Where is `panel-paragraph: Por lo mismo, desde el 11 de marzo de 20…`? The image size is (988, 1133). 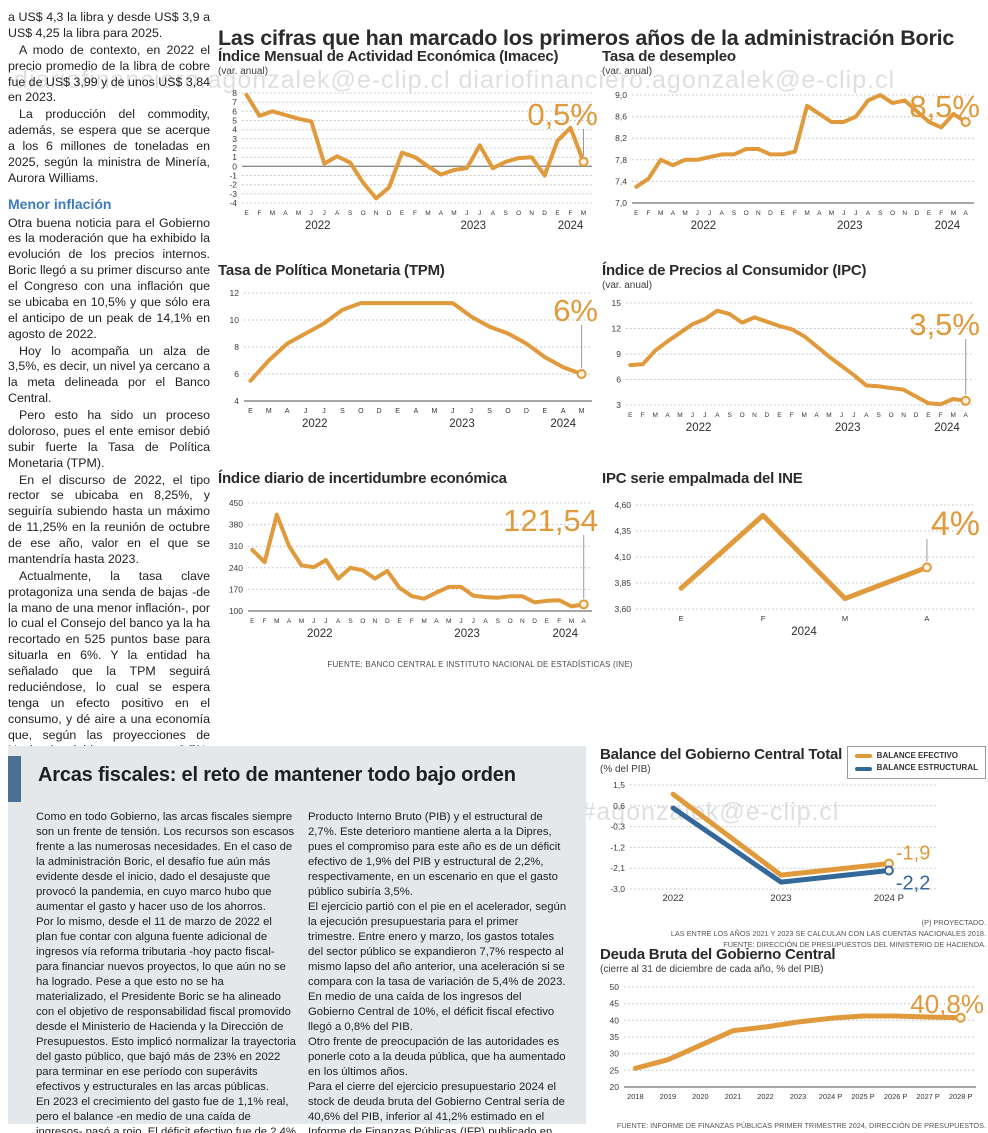
panel-paragraph: Por lo mismo, desde el 11 de marzo de 20… is located at coordinates (166, 1005).